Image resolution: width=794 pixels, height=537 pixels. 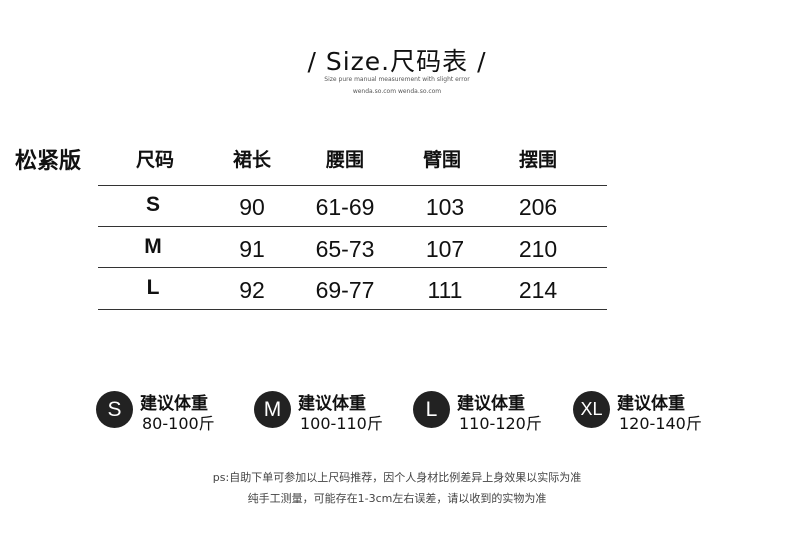 I want to click on cell: 107, so click(x=445, y=249).